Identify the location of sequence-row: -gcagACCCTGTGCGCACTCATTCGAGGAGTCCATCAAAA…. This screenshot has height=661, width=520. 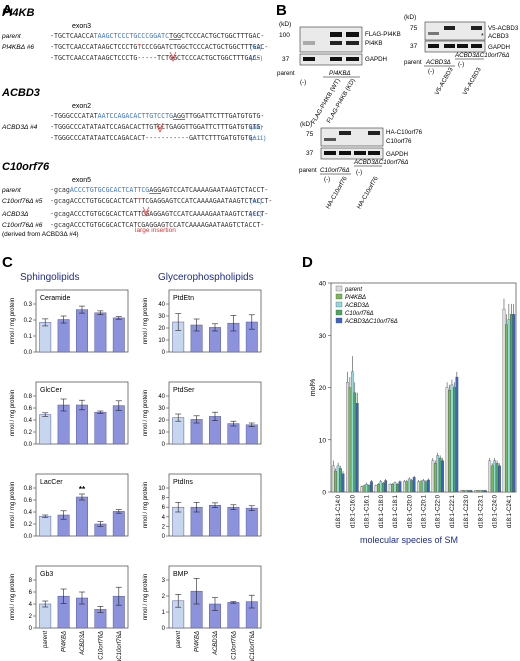
(159, 214).